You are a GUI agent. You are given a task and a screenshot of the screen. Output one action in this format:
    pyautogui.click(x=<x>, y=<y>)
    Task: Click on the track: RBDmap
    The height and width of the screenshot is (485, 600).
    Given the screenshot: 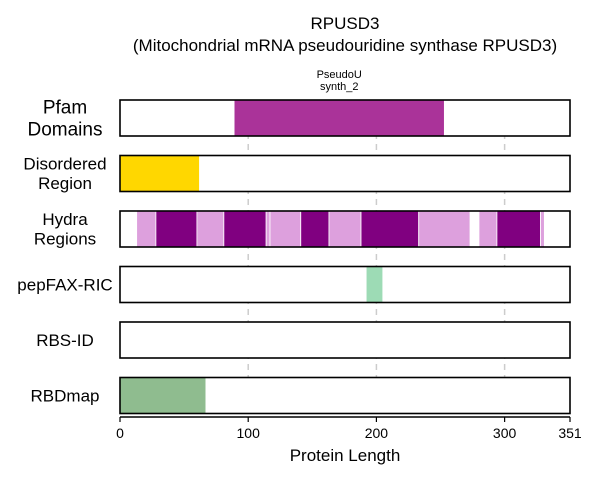 What is the action you would take?
    pyautogui.click(x=301, y=395)
    